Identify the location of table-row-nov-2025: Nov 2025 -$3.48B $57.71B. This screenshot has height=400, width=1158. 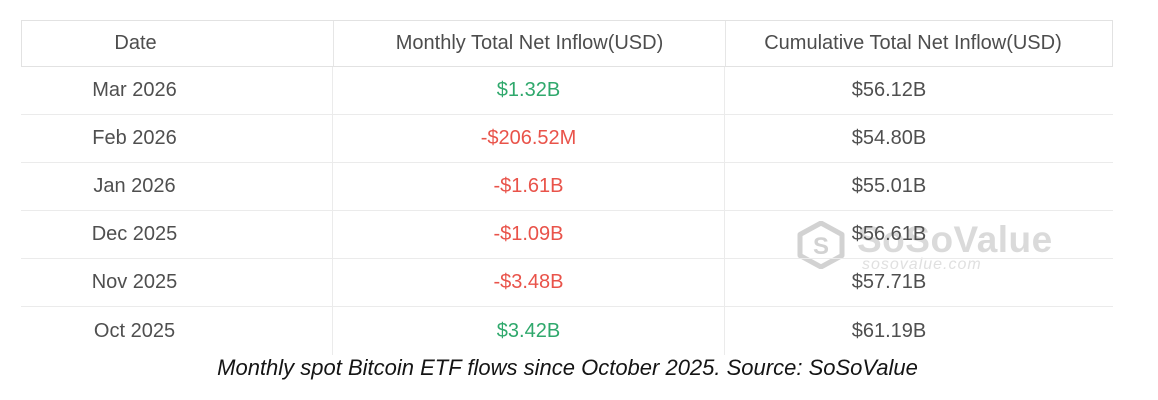
(567, 283).